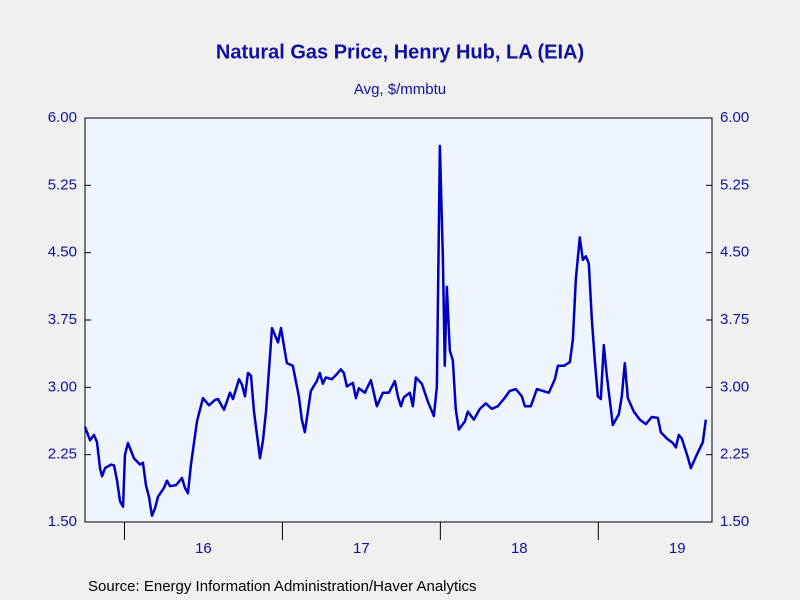 Image resolution: width=800 pixels, height=600 pixels. What do you see at coordinates (62, 386) in the screenshot?
I see `y-tick-label: 3.00` at bounding box center [62, 386].